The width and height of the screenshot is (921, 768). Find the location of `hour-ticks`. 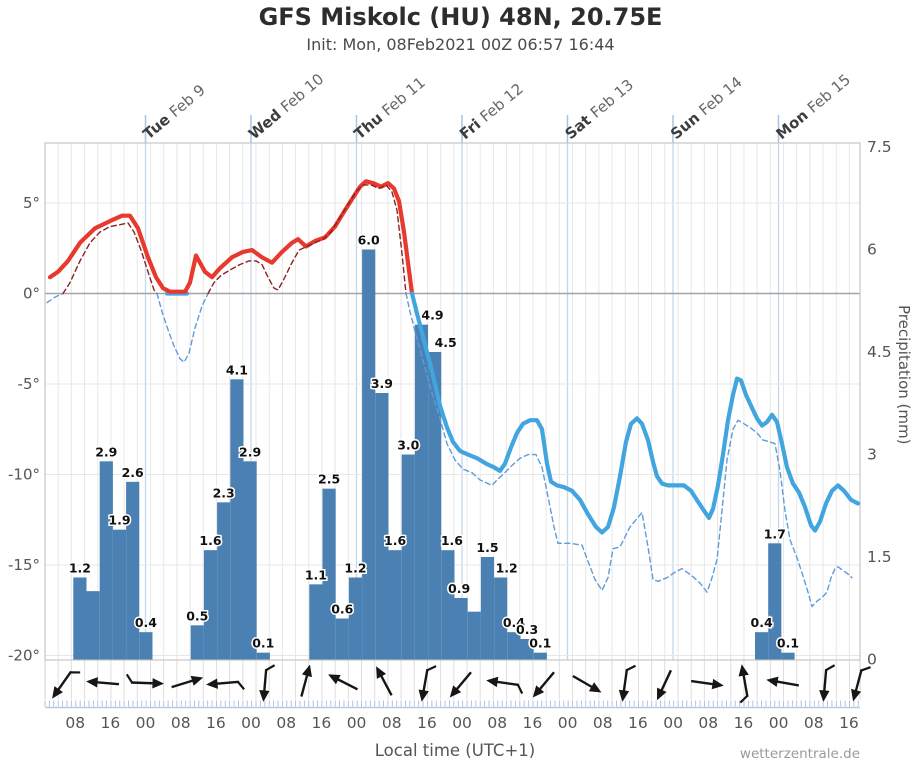

hour-ticks is located at coordinates (452, 704).